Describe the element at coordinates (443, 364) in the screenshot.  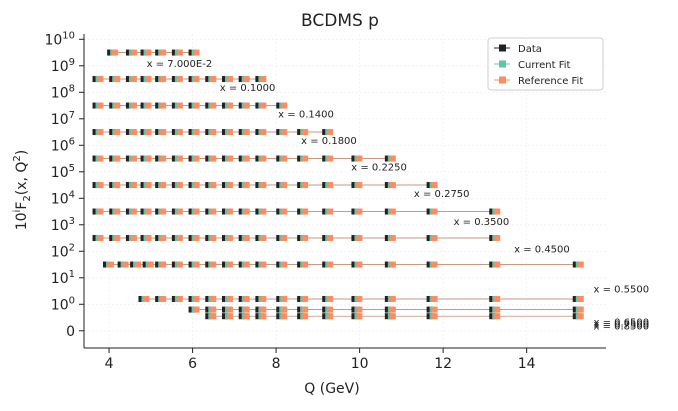
I see `x-tick-label: 12` at that location.